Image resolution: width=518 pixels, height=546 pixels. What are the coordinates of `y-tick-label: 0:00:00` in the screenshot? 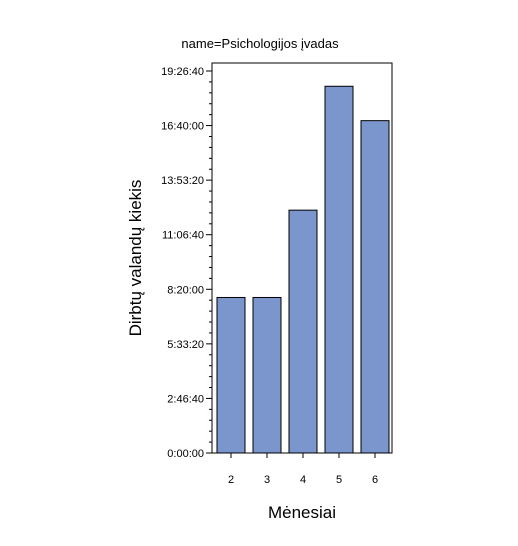 It's located at (185, 454).